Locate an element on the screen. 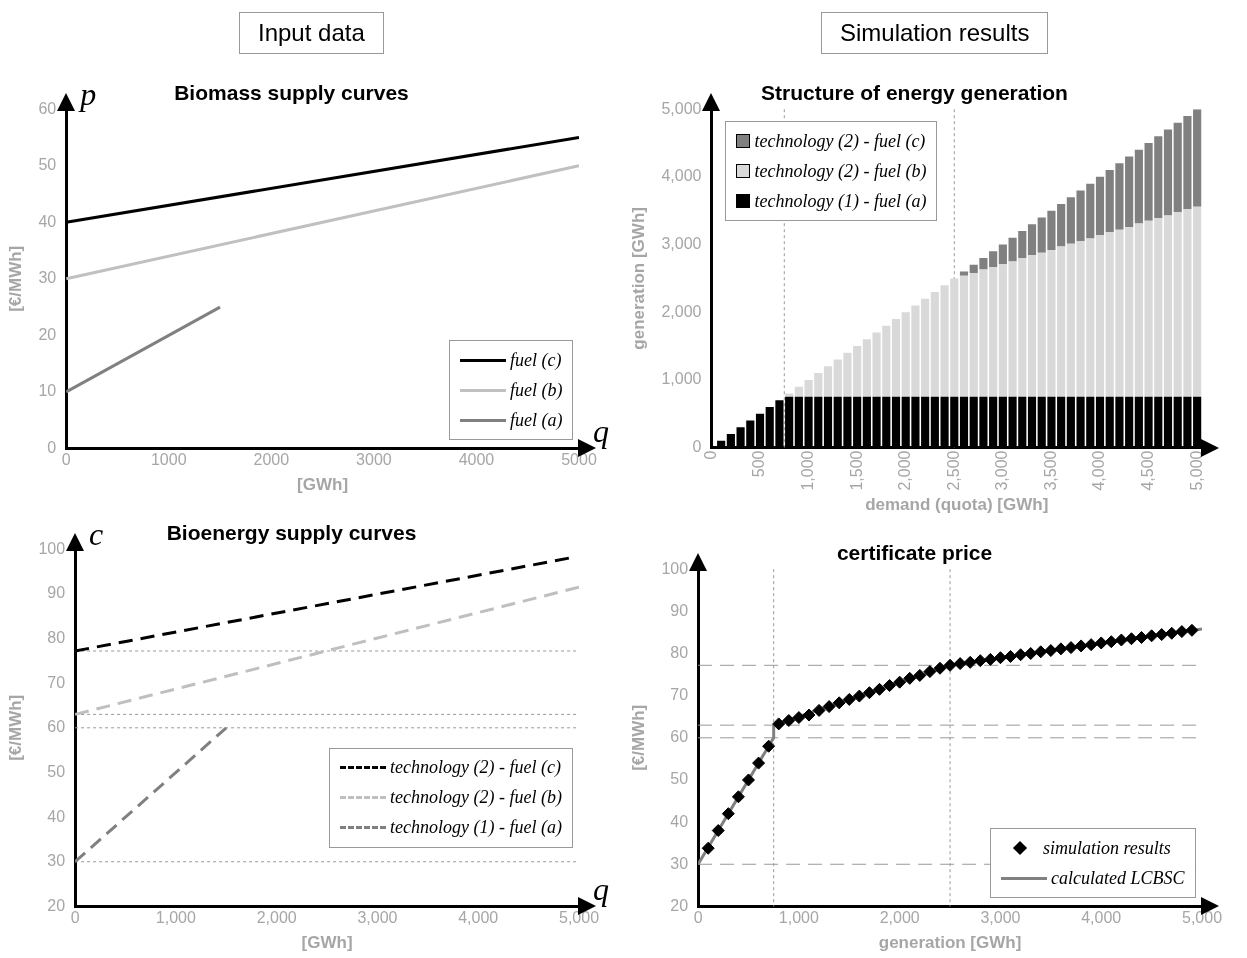  y-tick-label: 1,000 is located at coordinates (681, 379).